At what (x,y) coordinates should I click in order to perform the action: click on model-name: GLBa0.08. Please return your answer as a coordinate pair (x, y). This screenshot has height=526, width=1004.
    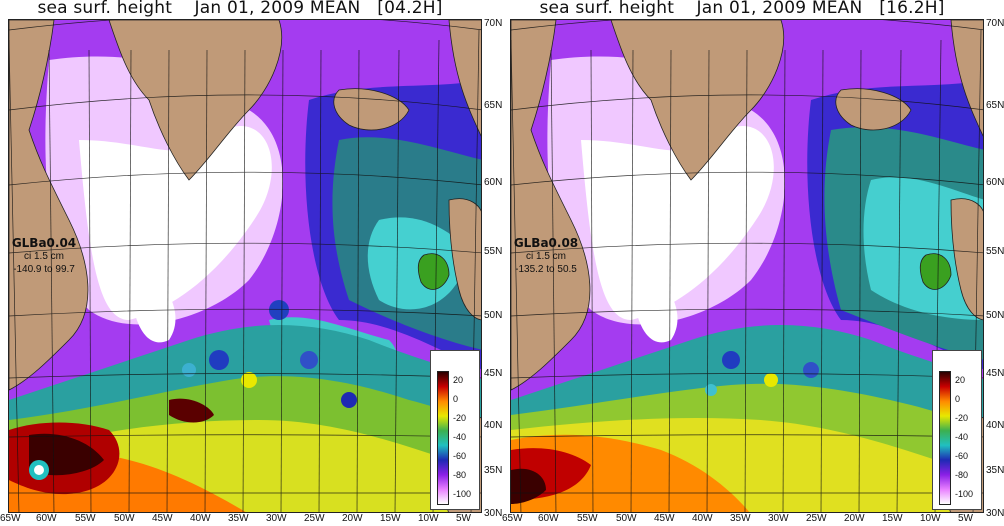
    Looking at the image, I should click on (546, 243).